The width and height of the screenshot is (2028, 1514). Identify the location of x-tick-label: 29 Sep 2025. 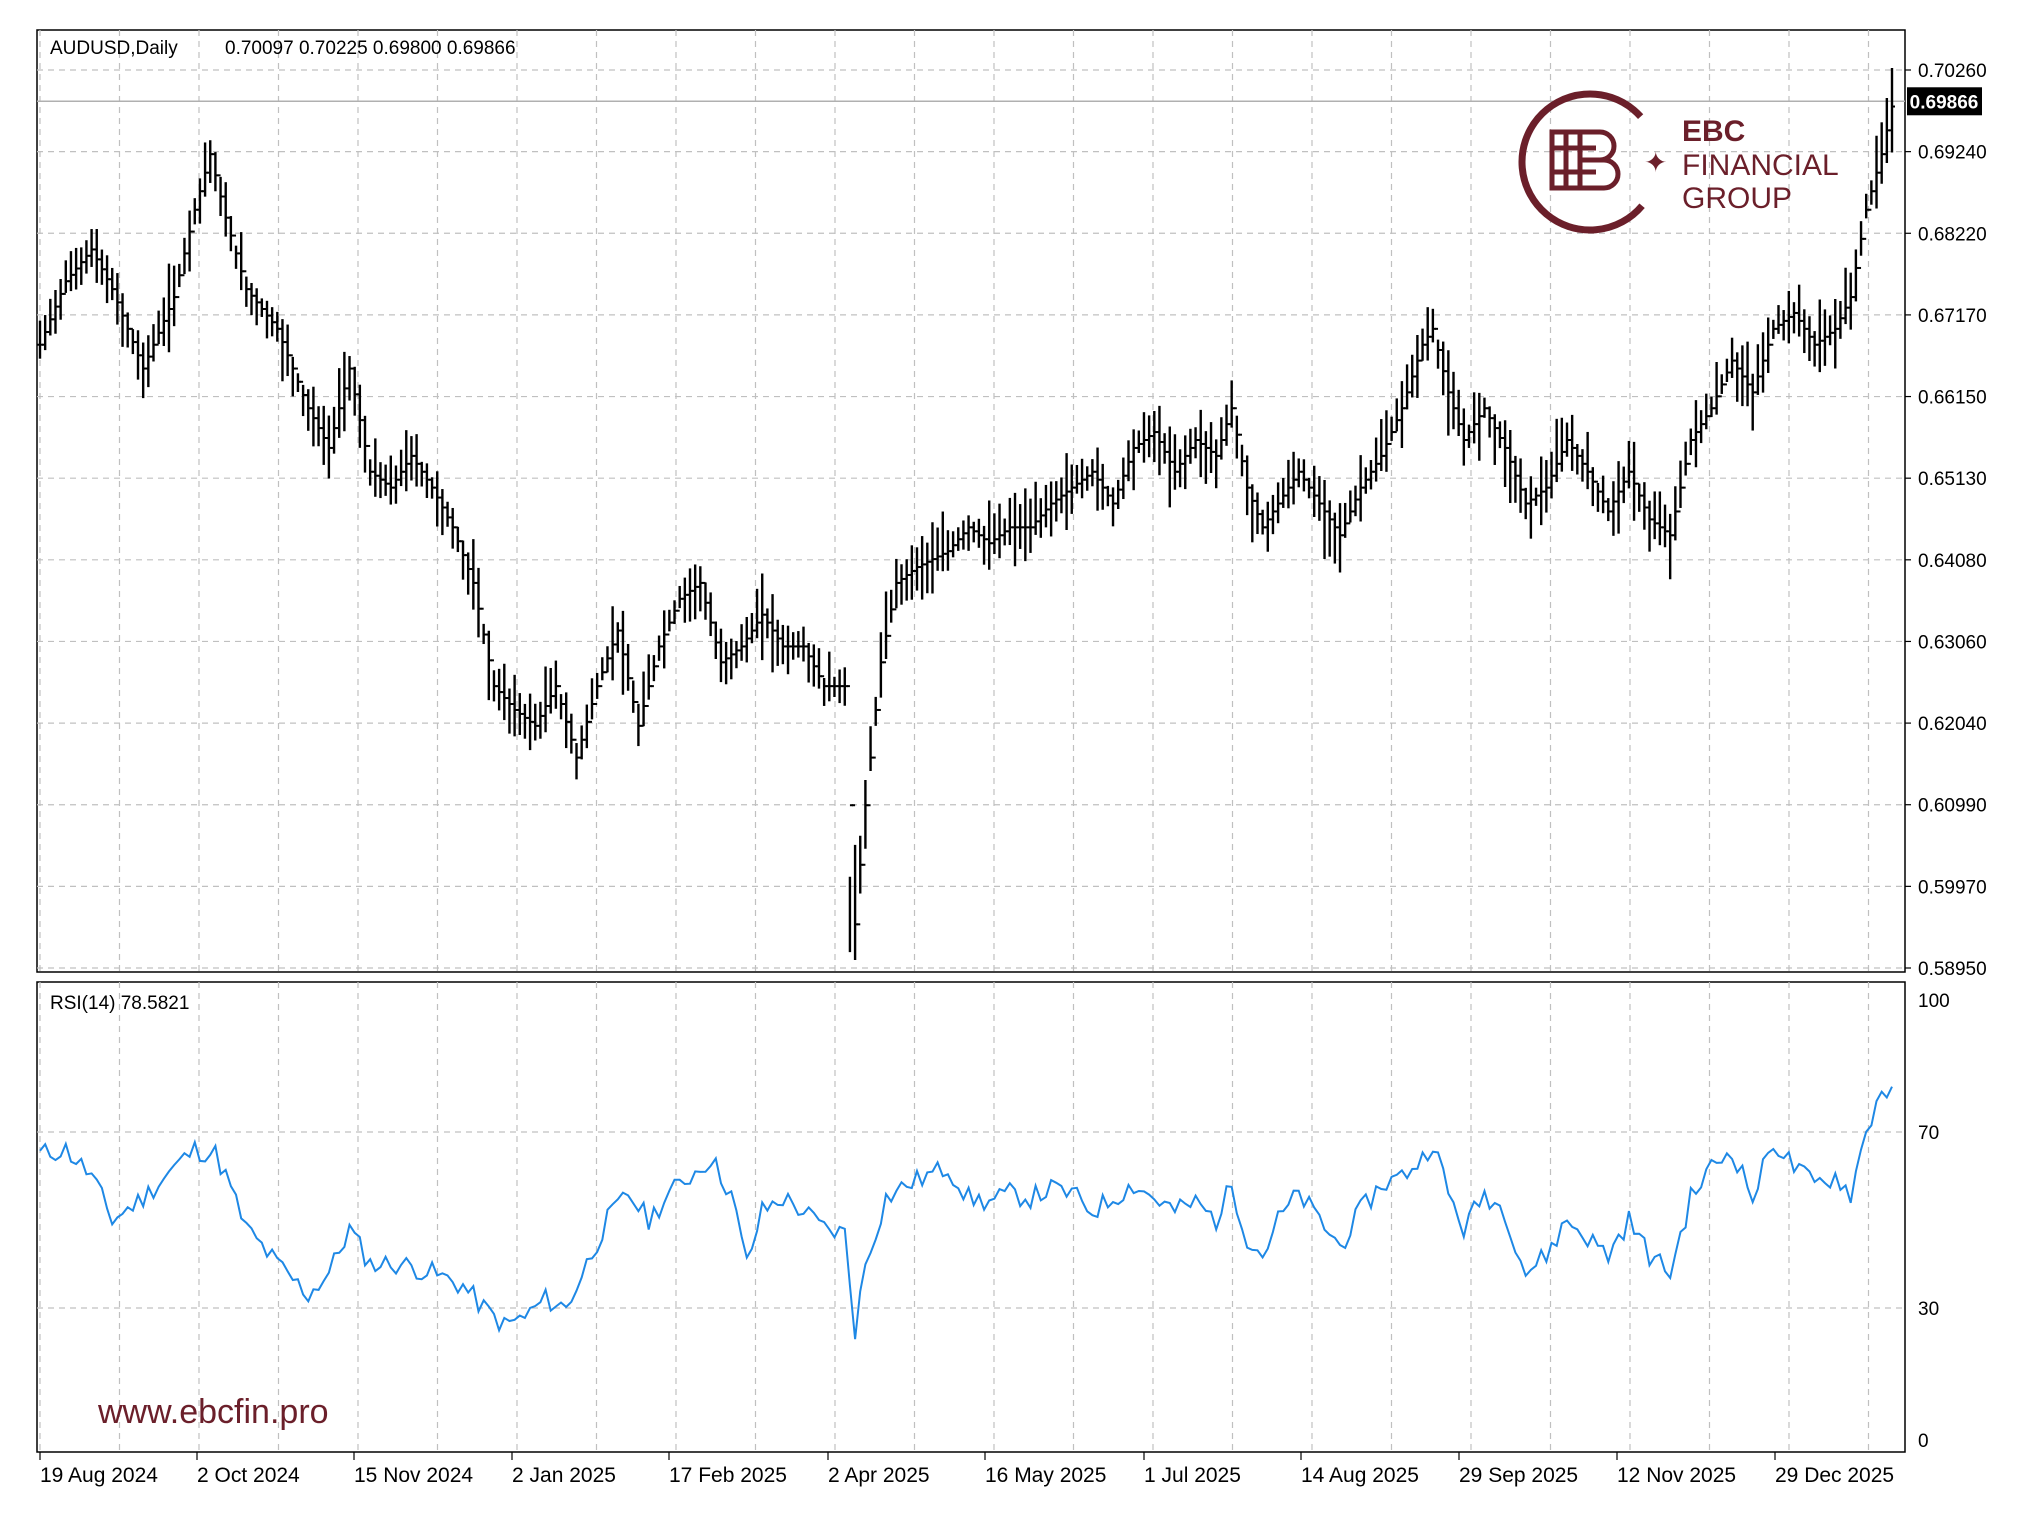
(1518, 1475).